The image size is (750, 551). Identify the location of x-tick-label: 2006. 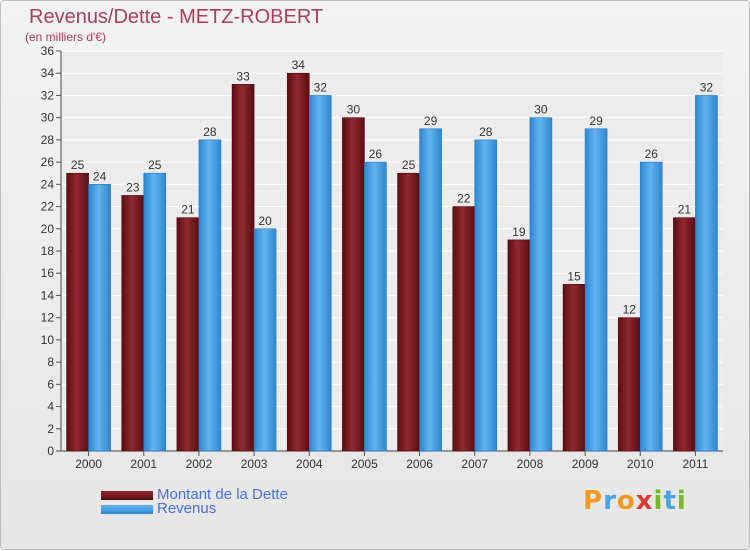
(419, 464).